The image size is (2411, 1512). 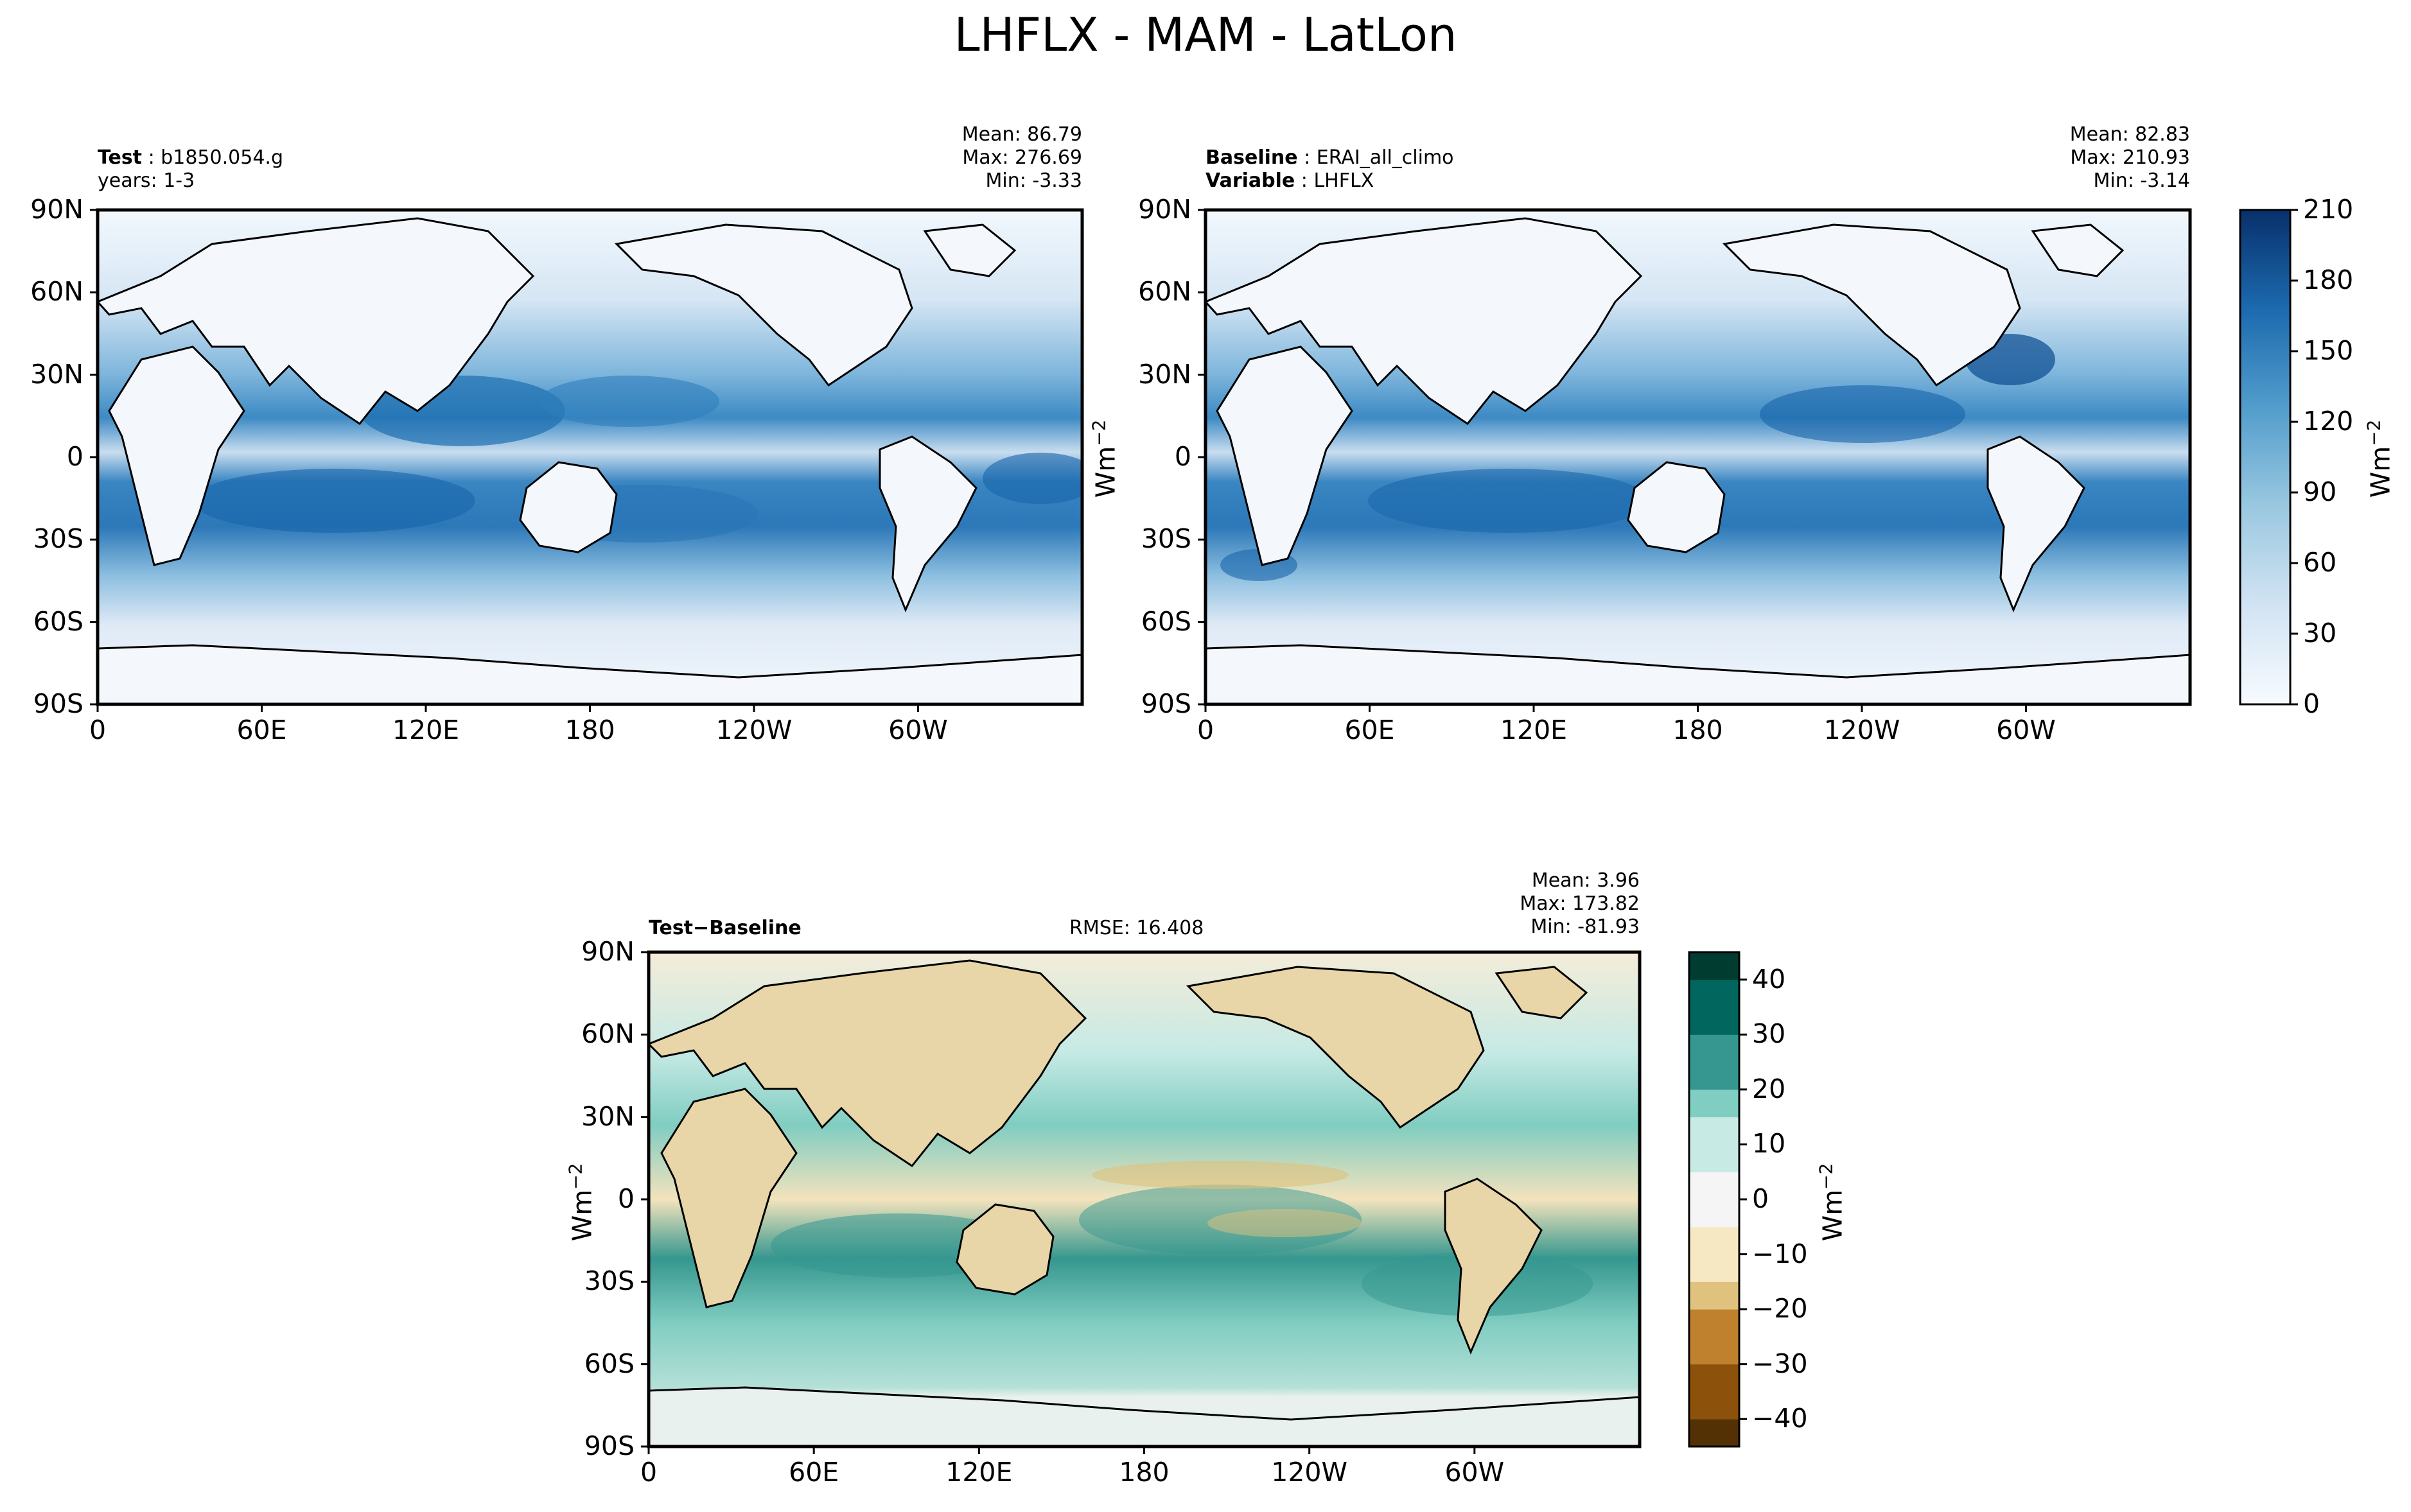 I want to click on test-label-key: Test, so click(x=120, y=157).